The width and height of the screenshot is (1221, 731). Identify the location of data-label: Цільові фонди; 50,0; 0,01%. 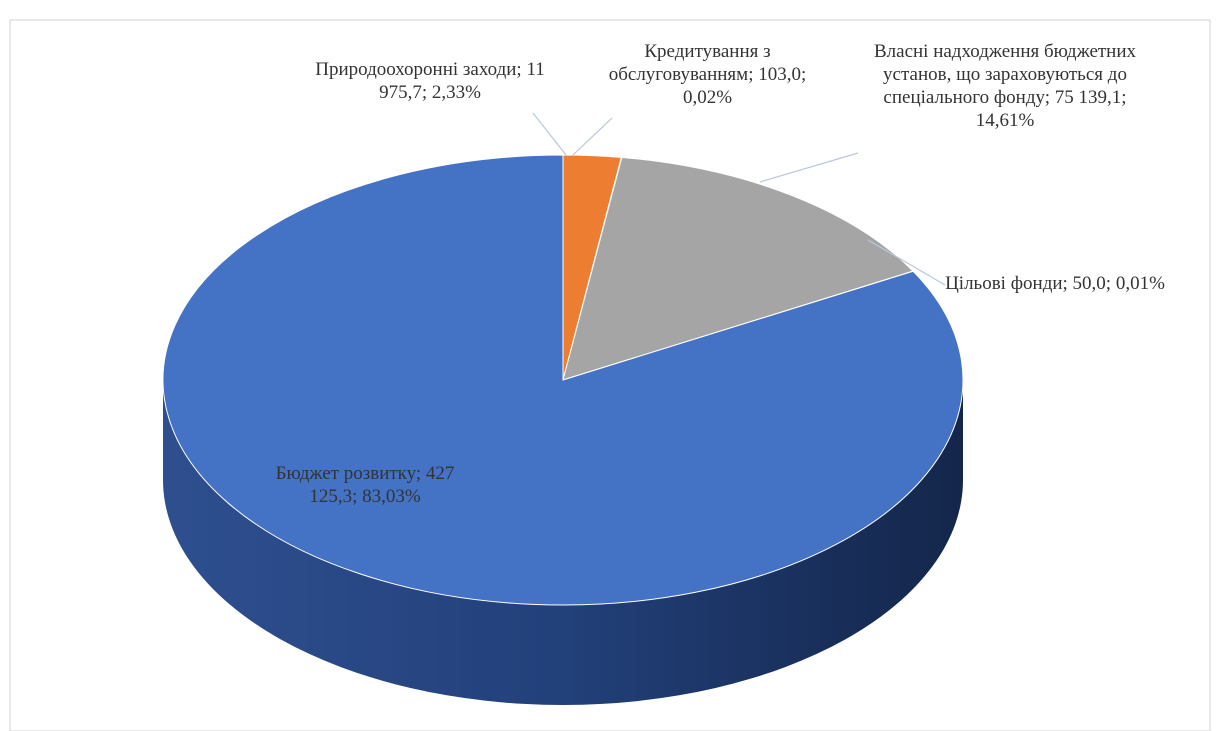
(1055, 283).